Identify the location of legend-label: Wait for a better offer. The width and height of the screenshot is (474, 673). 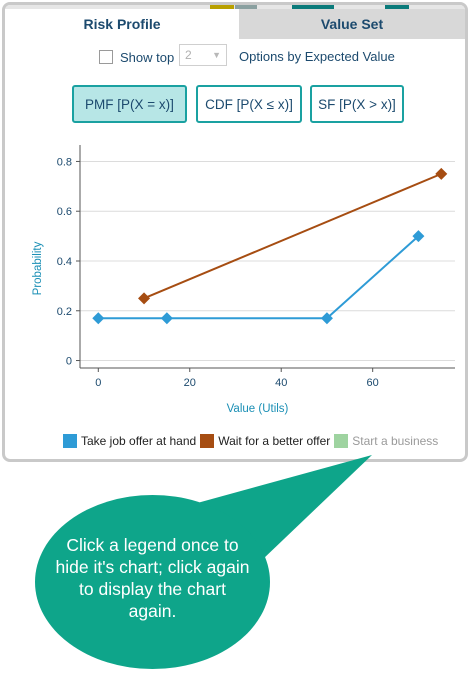
(274, 441).